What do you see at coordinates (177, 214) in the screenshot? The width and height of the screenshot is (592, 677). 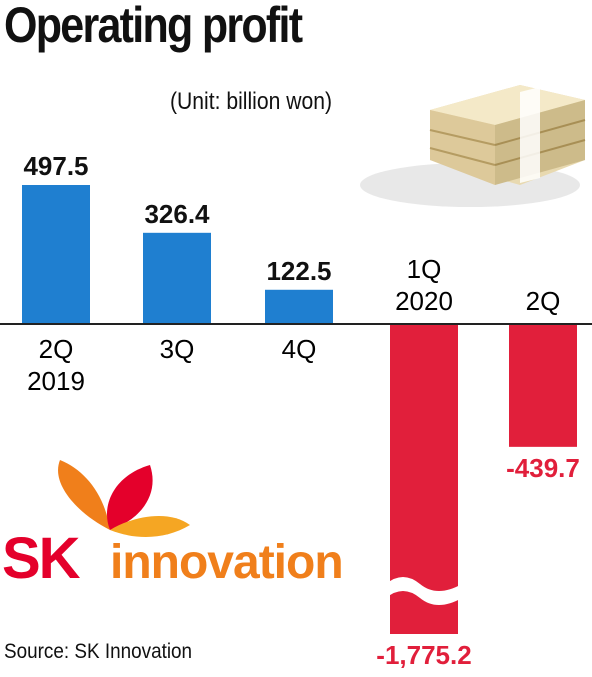 I see `value-label-1: 326.4` at bounding box center [177, 214].